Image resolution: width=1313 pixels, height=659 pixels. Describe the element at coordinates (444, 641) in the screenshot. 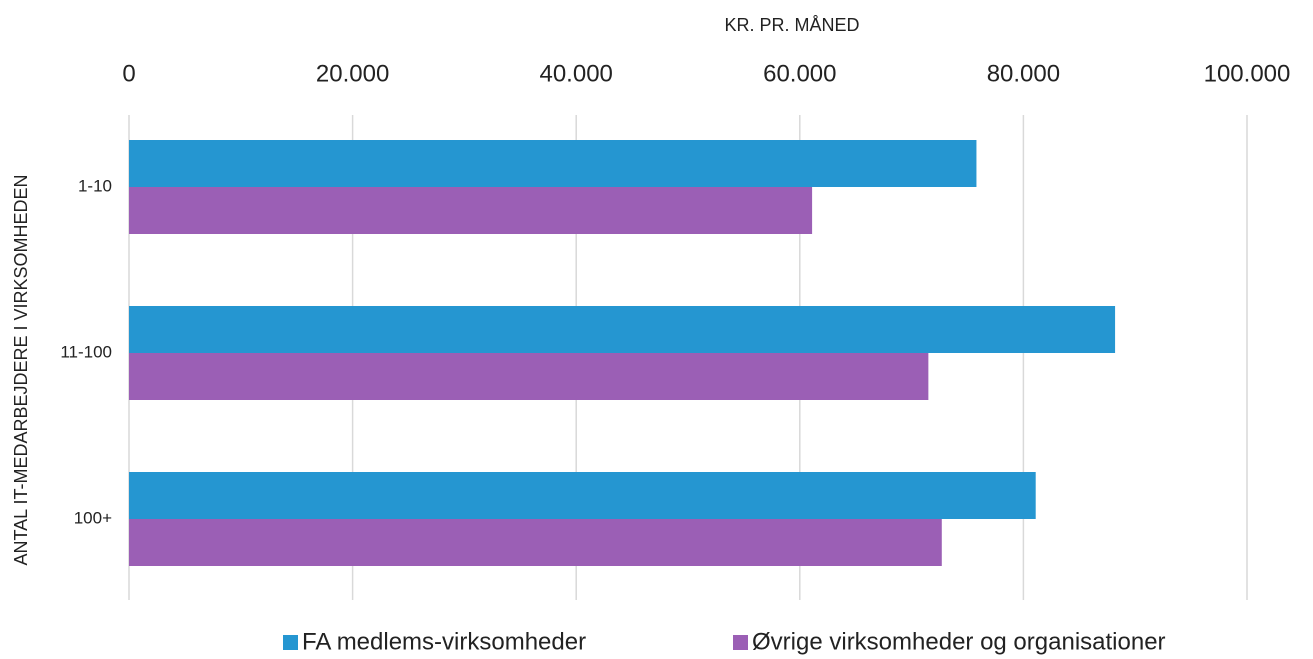

I see `legend-label: FA medlems-virksomheder` at that location.